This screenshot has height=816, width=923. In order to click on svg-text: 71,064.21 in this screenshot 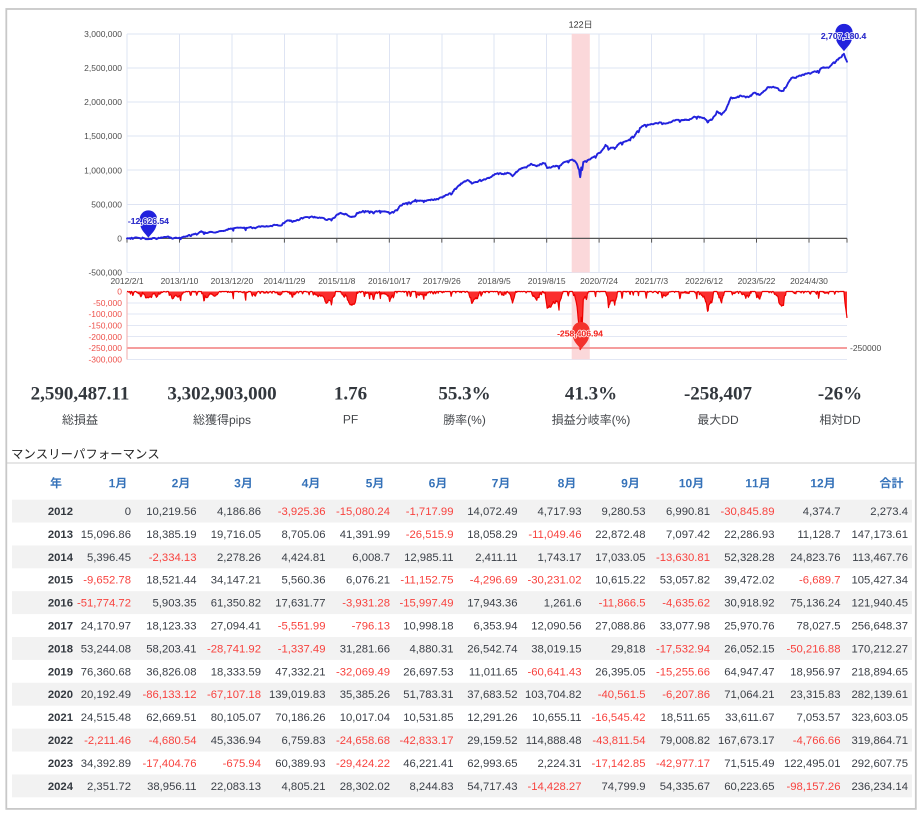, I will do `click(749, 695)`.